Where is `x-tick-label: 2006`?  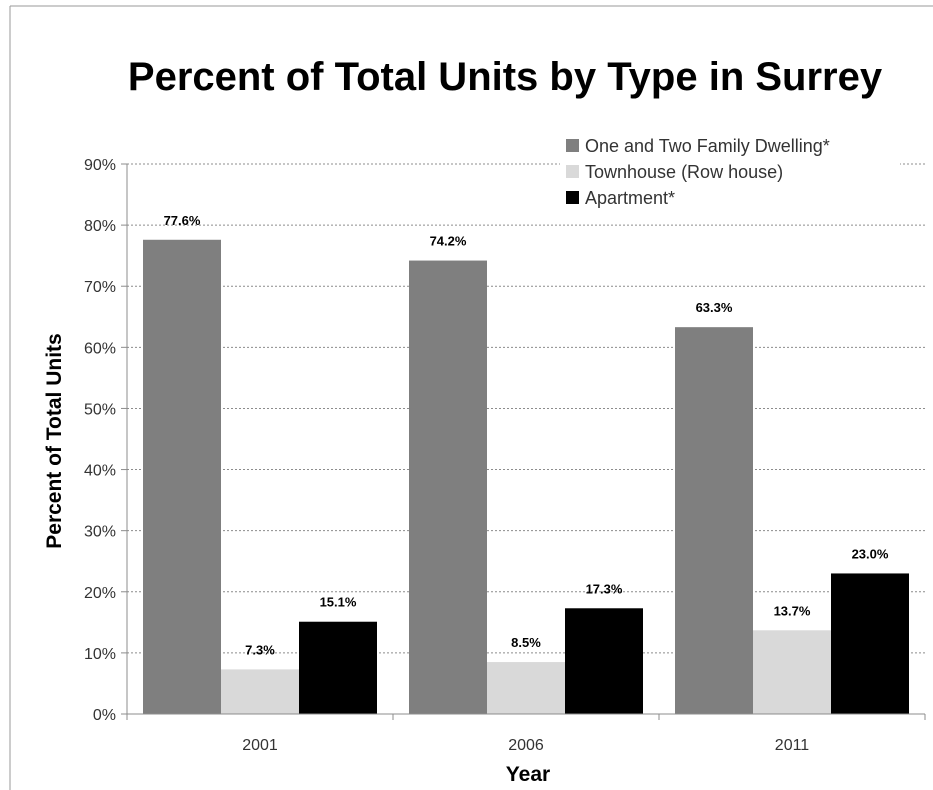 x-tick-label: 2006 is located at coordinates (526, 745).